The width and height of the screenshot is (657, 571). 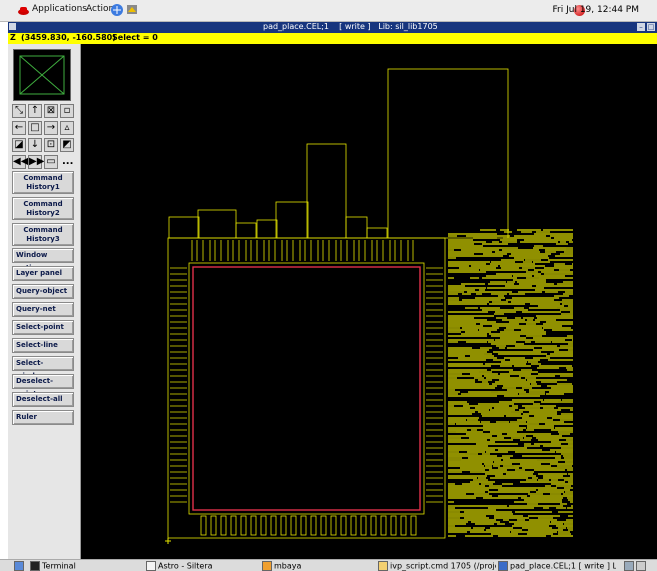 What do you see at coordinates (19, 111) in the screenshot?
I see `zoom-fit-icon: ⤡` at bounding box center [19, 111].